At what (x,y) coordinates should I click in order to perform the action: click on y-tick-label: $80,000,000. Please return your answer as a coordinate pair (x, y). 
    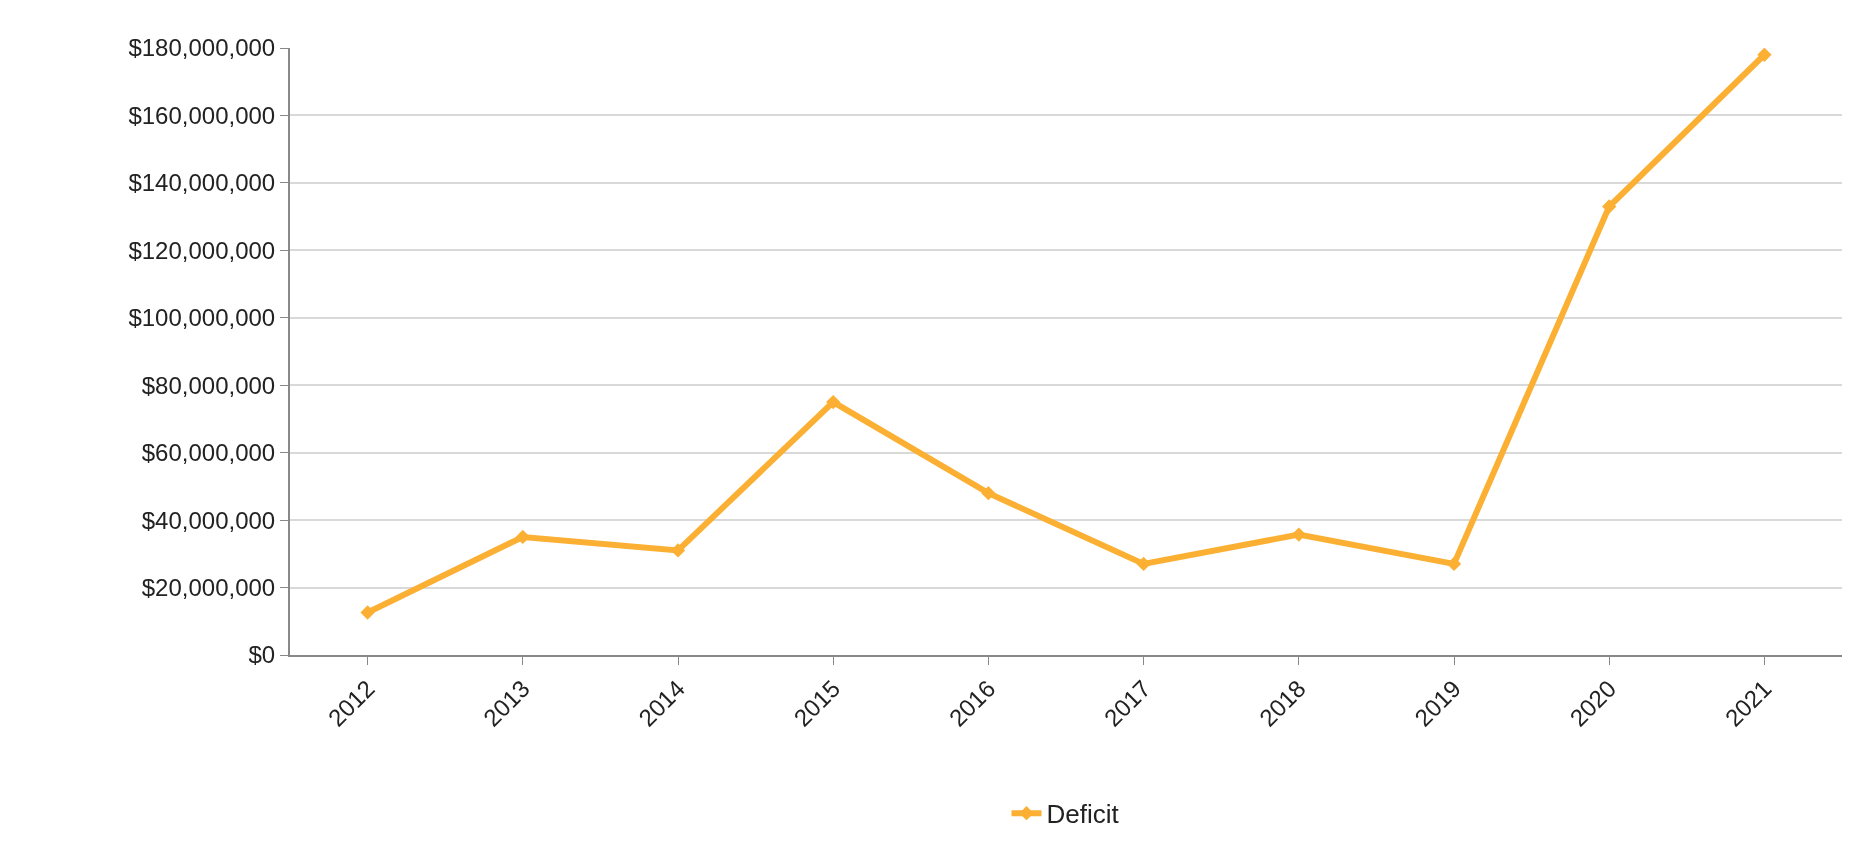
    Looking at the image, I should click on (208, 385).